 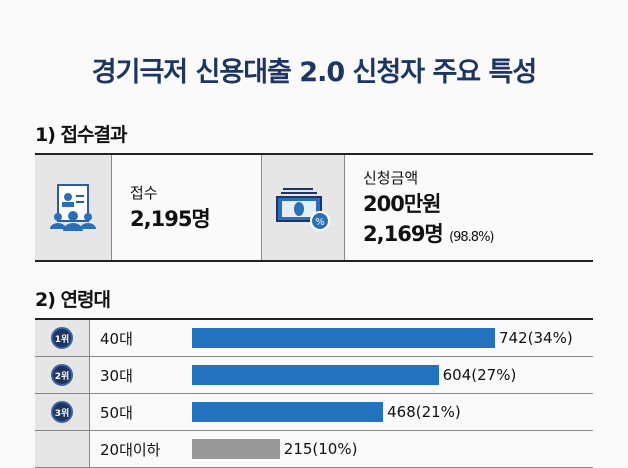 I want to click on receipt-cell: 접수 2,195명, so click(x=187, y=207).